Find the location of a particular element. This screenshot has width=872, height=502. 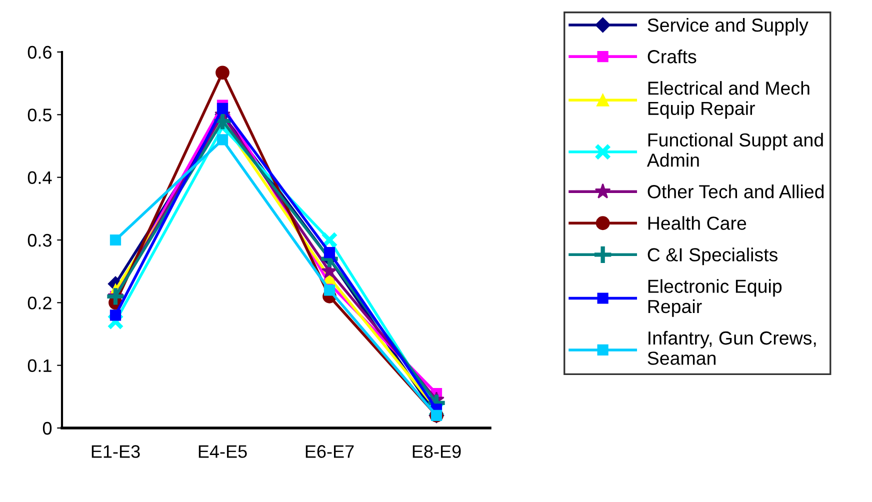

y-tick-label: 0.3 is located at coordinates (40, 240).